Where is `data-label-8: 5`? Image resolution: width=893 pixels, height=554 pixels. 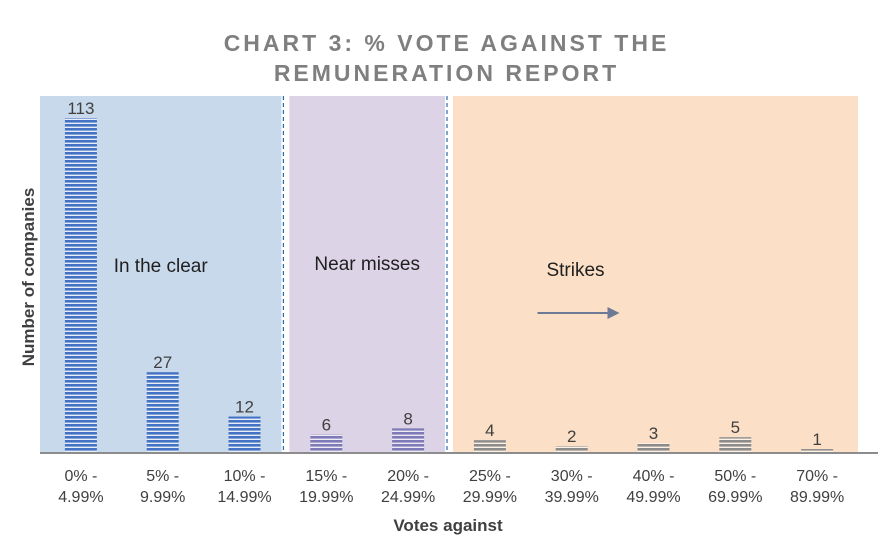 data-label-8: 5 is located at coordinates (735, 427).